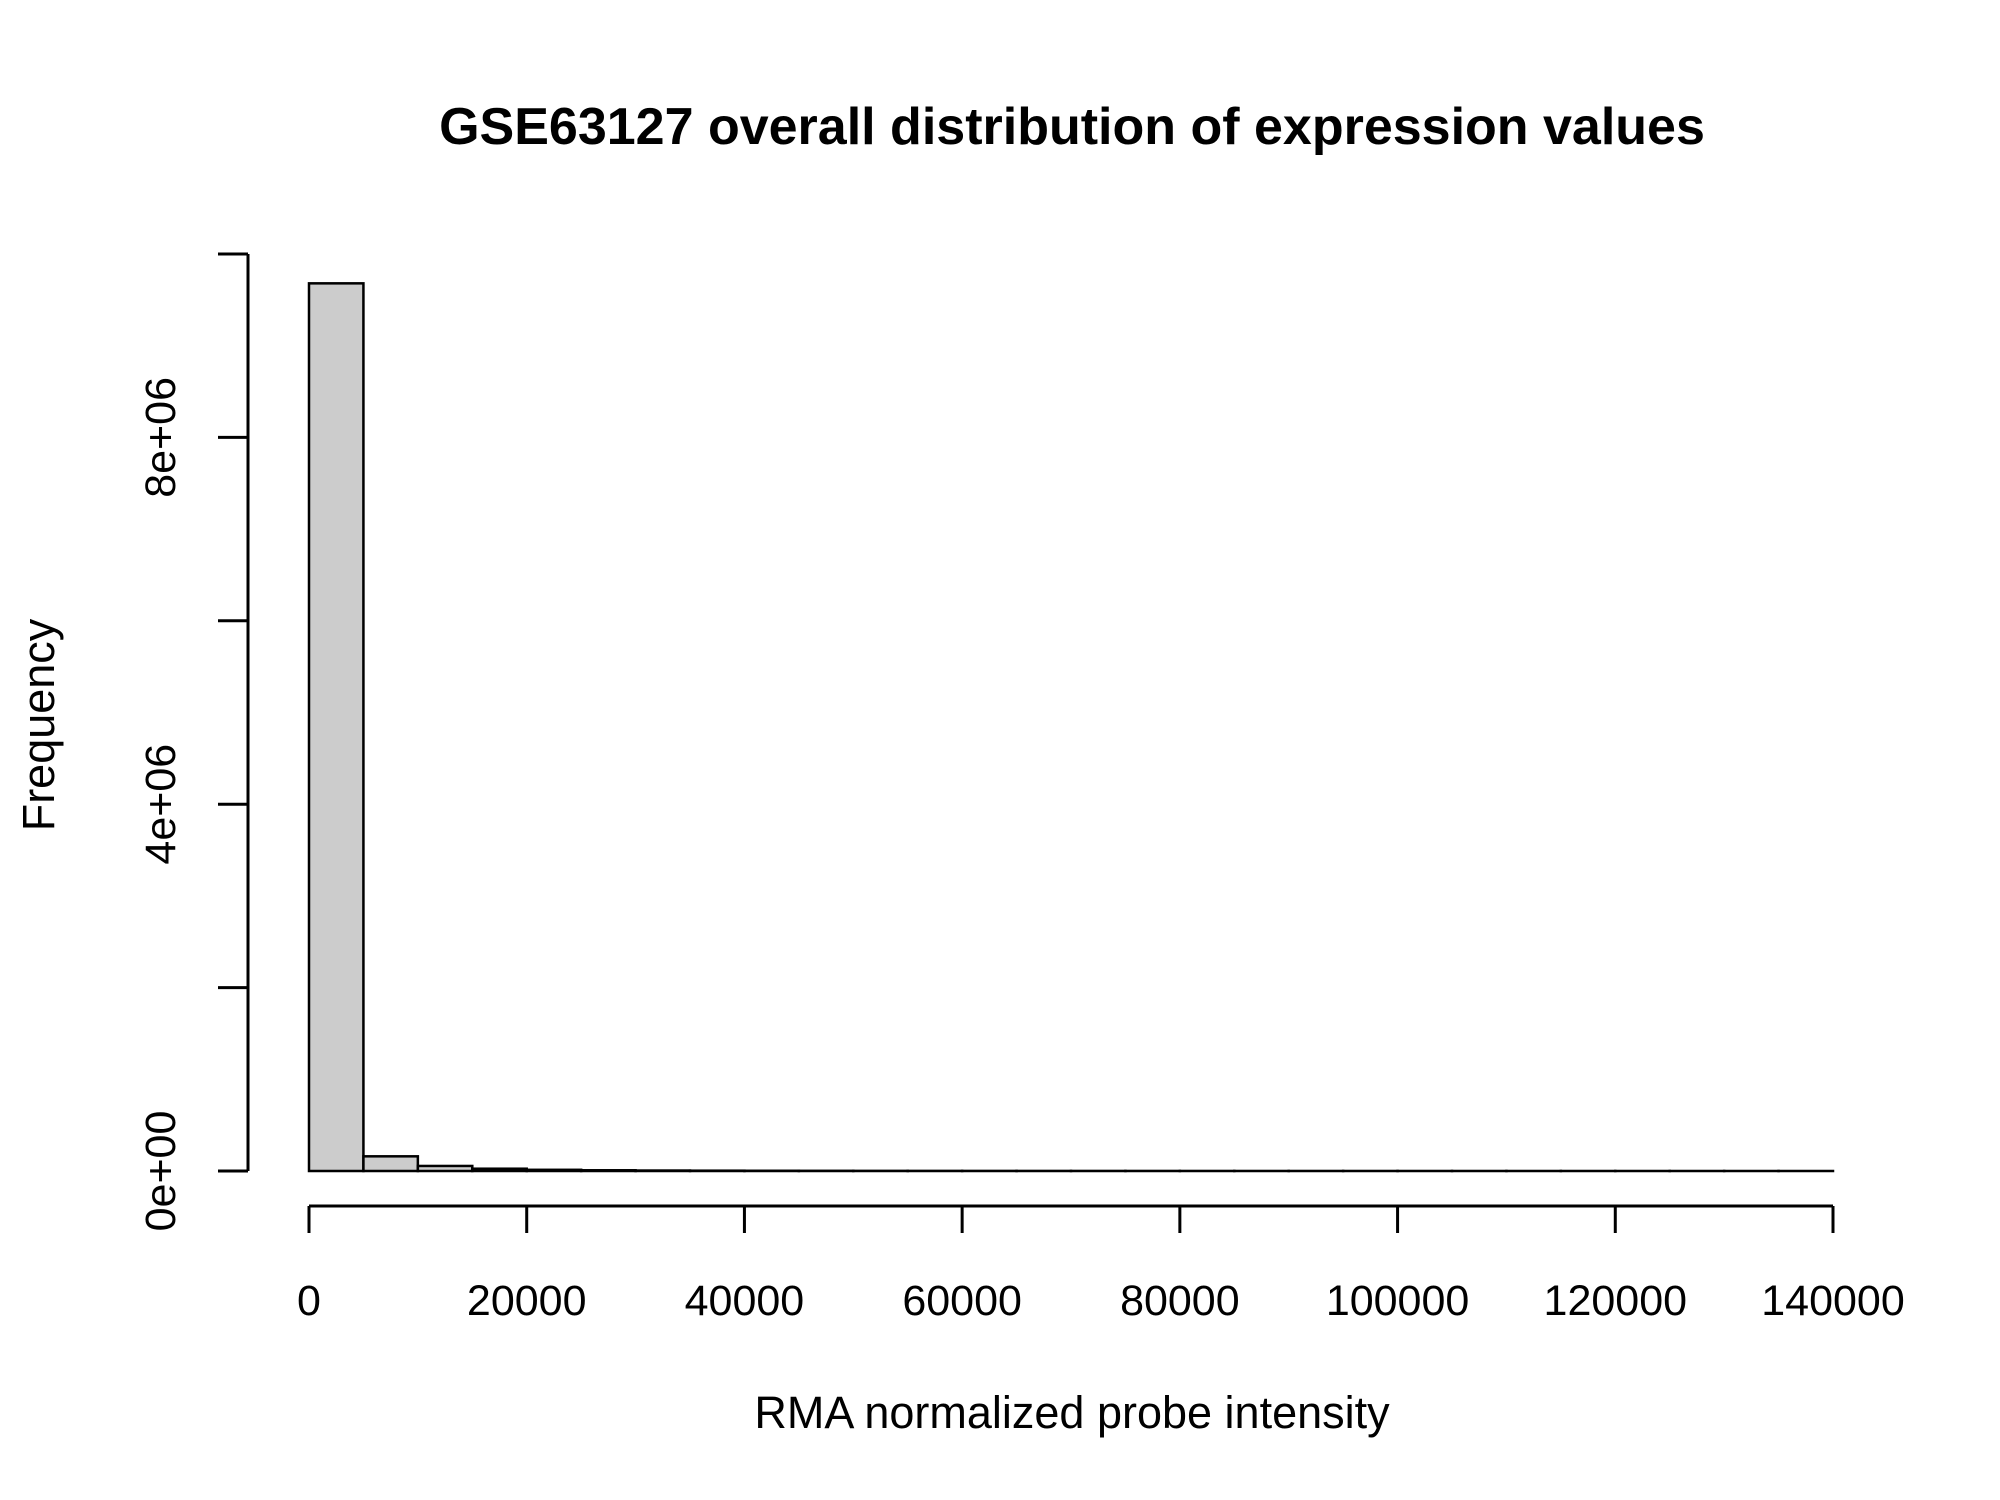 Image resolution: width=2000 pixels, height=1500 pixels. I want to click on x-tick-label-2: 40000, so click(745, 1301).